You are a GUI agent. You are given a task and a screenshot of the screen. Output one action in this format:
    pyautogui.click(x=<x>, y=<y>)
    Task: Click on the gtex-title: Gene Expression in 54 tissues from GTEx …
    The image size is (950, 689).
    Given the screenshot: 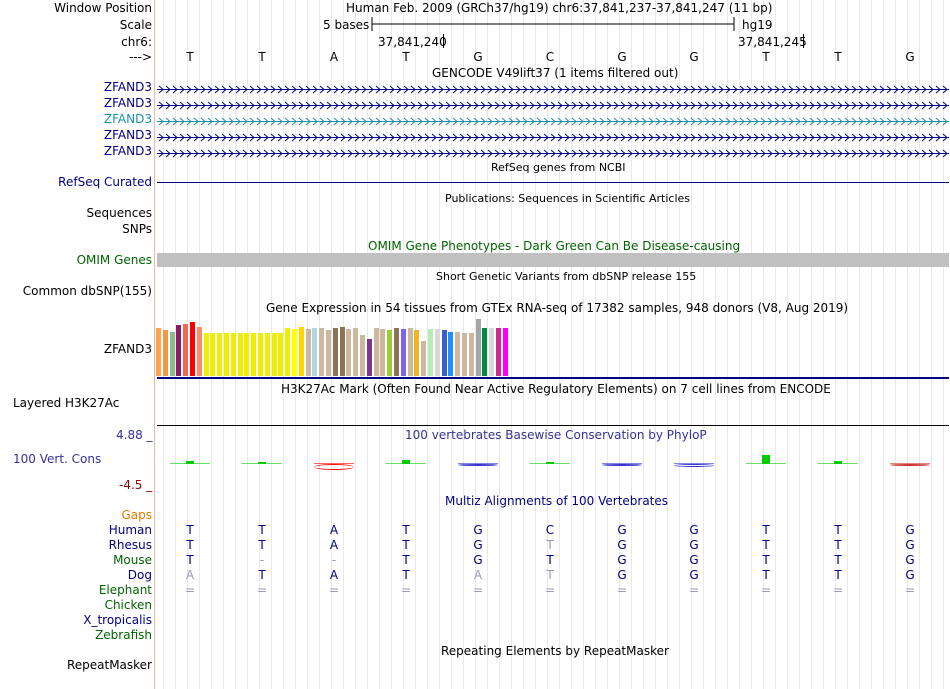 What is the action you would take?
    pyautogui.click(x=557, y=308)
    